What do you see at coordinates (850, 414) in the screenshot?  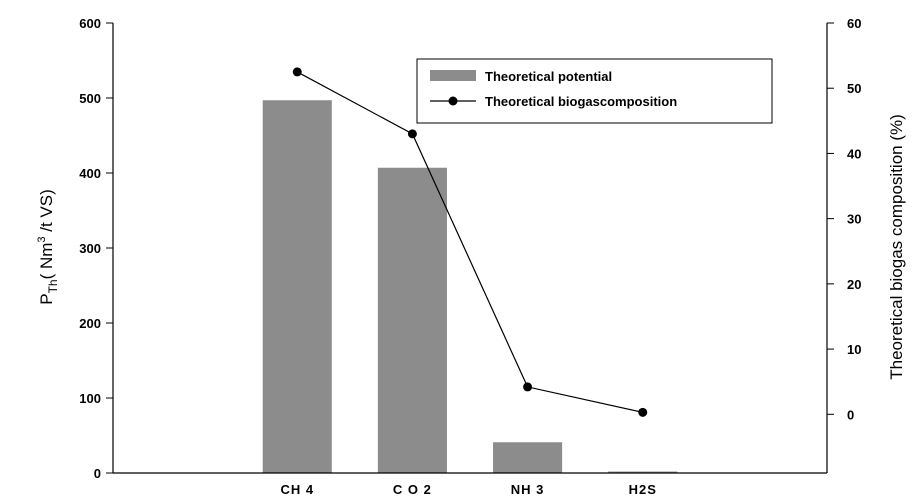 I see `y-right-tick-label: 0` at bounding box center [850, 414].